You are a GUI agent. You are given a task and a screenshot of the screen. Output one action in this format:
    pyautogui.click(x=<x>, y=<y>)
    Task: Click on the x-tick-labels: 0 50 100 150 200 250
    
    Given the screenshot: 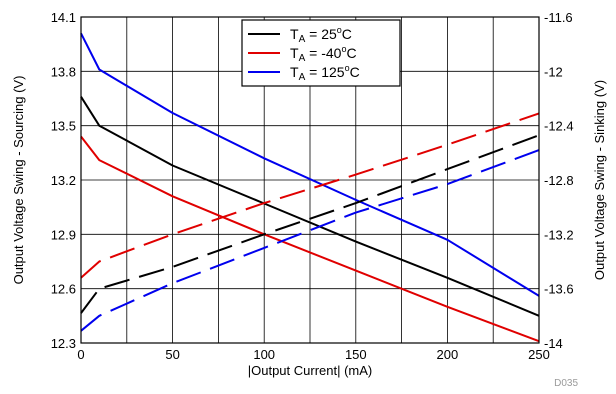 What is the action you would take?
    pyautogui.click(x=313, y=354)
    